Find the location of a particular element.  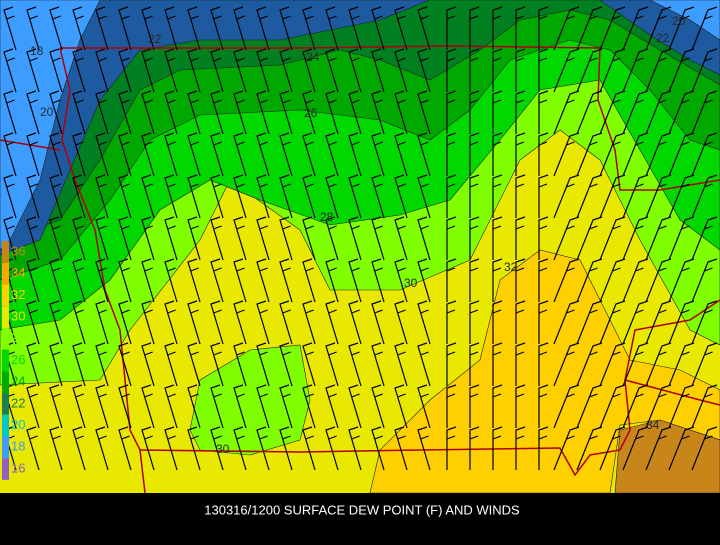

legend-label: 20 is located at coordinates (18, 424).